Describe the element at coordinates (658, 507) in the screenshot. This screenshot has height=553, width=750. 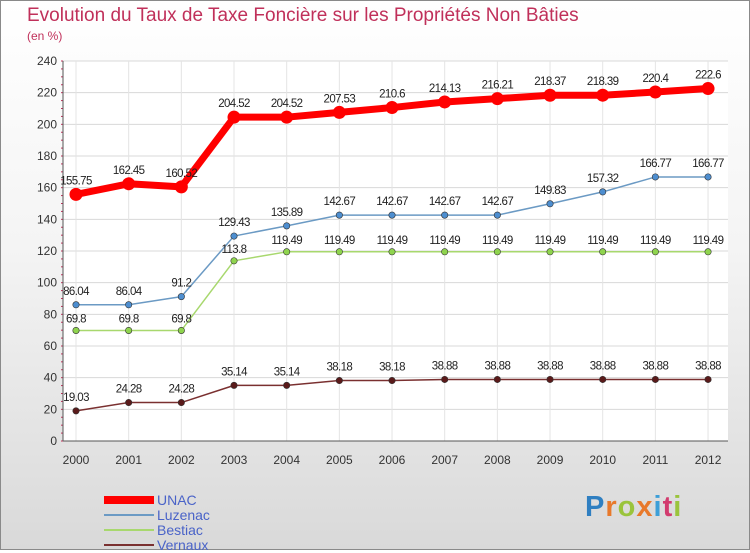
I see `logo-letter: i` at that location.